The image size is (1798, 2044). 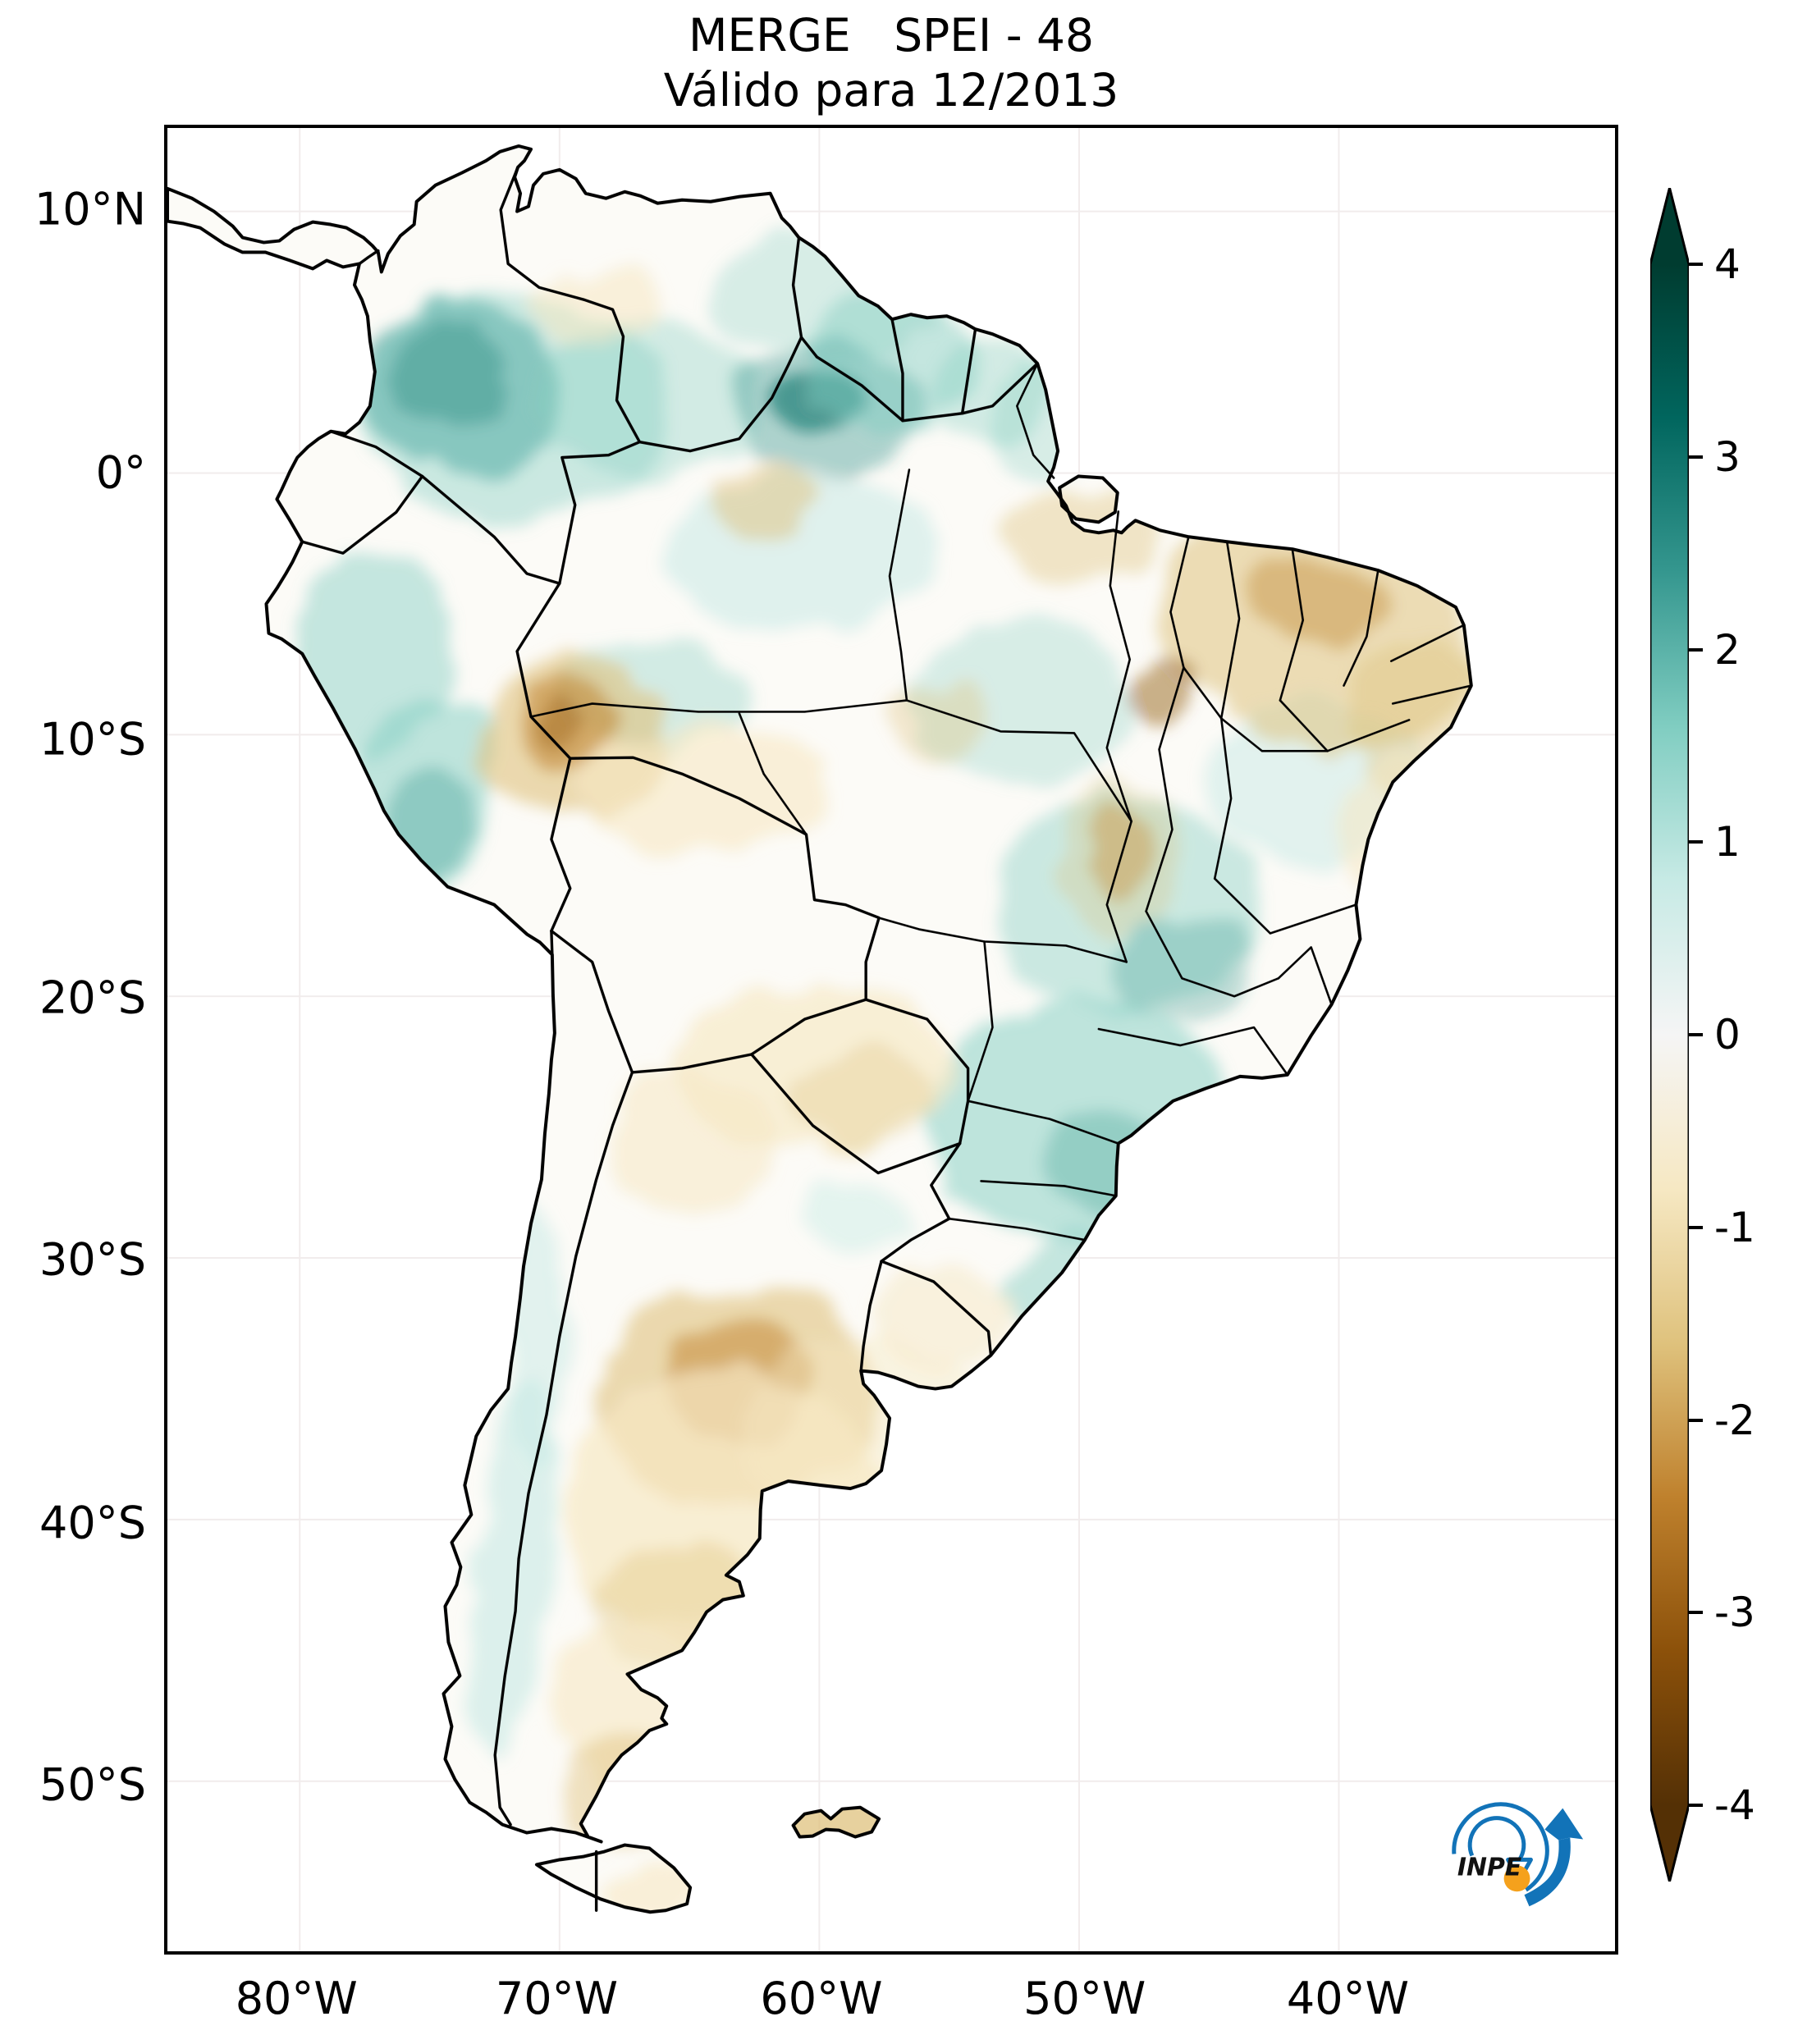 I want to click on lon-axis: 80°W 70°W 60°W 50°W 40°W, so click(x=891, y=2001).